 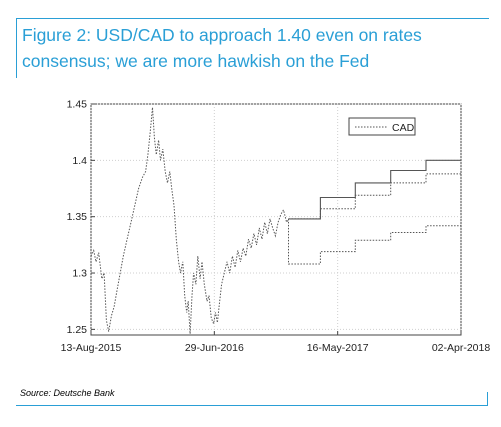 I want to click on y-axis: 1.25 1.3 1.35 1.4 1.45, so click(x=81, y=217).